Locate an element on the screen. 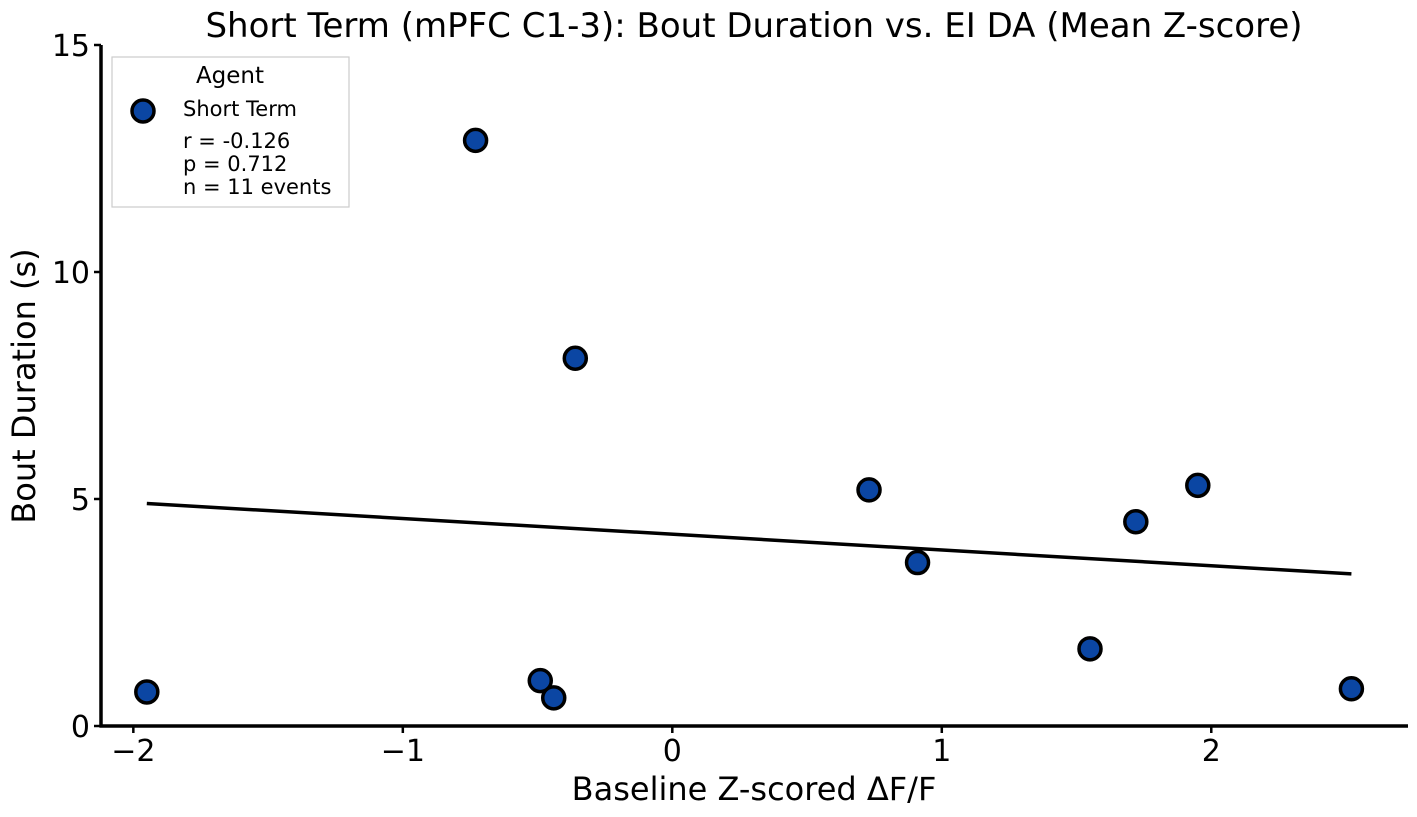 This screenshot has height=817, width=1417. regression-line-group is located at coordinates (749, 538).